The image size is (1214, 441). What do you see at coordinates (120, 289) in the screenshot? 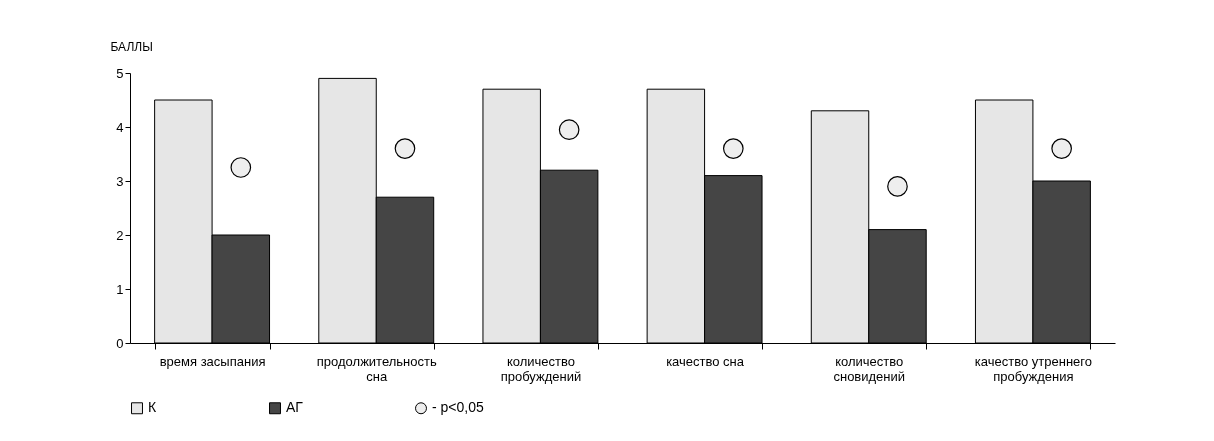
I see `y-tick-label: 1` at bounding box center [120, 289].